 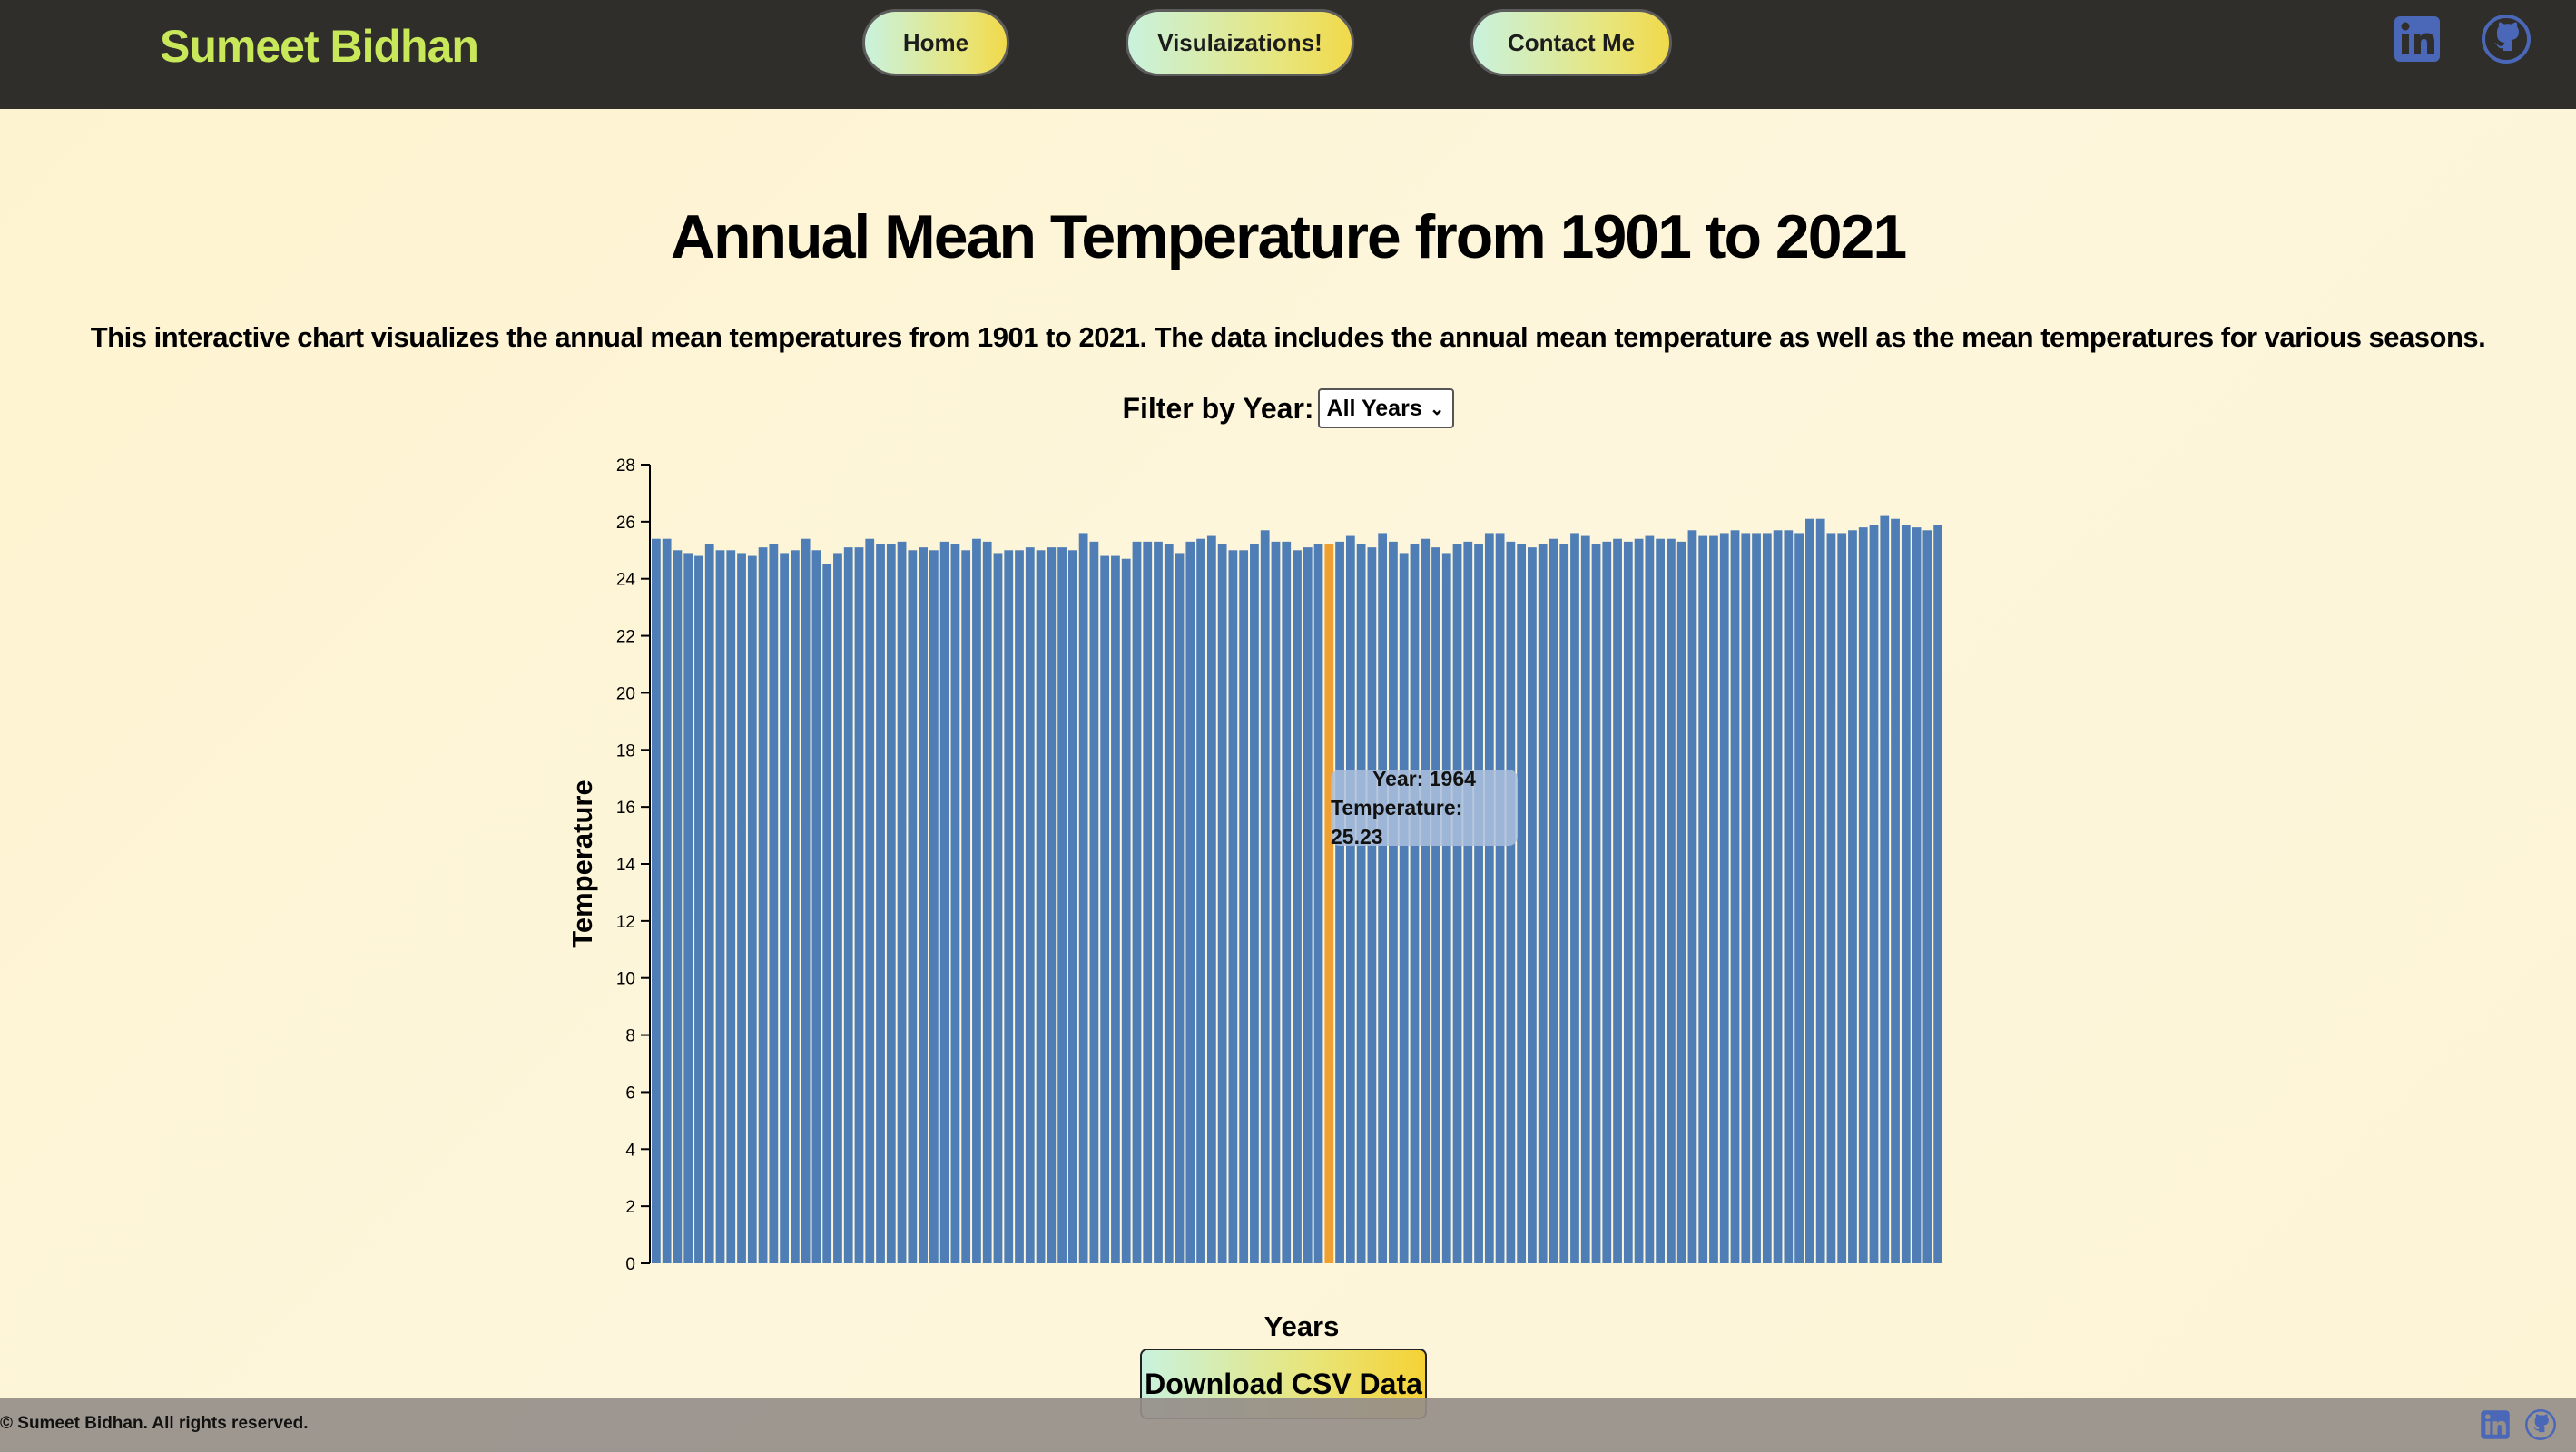 I want to click on brand-name: Sumeet Bidhan, so click(x=319, y=46).